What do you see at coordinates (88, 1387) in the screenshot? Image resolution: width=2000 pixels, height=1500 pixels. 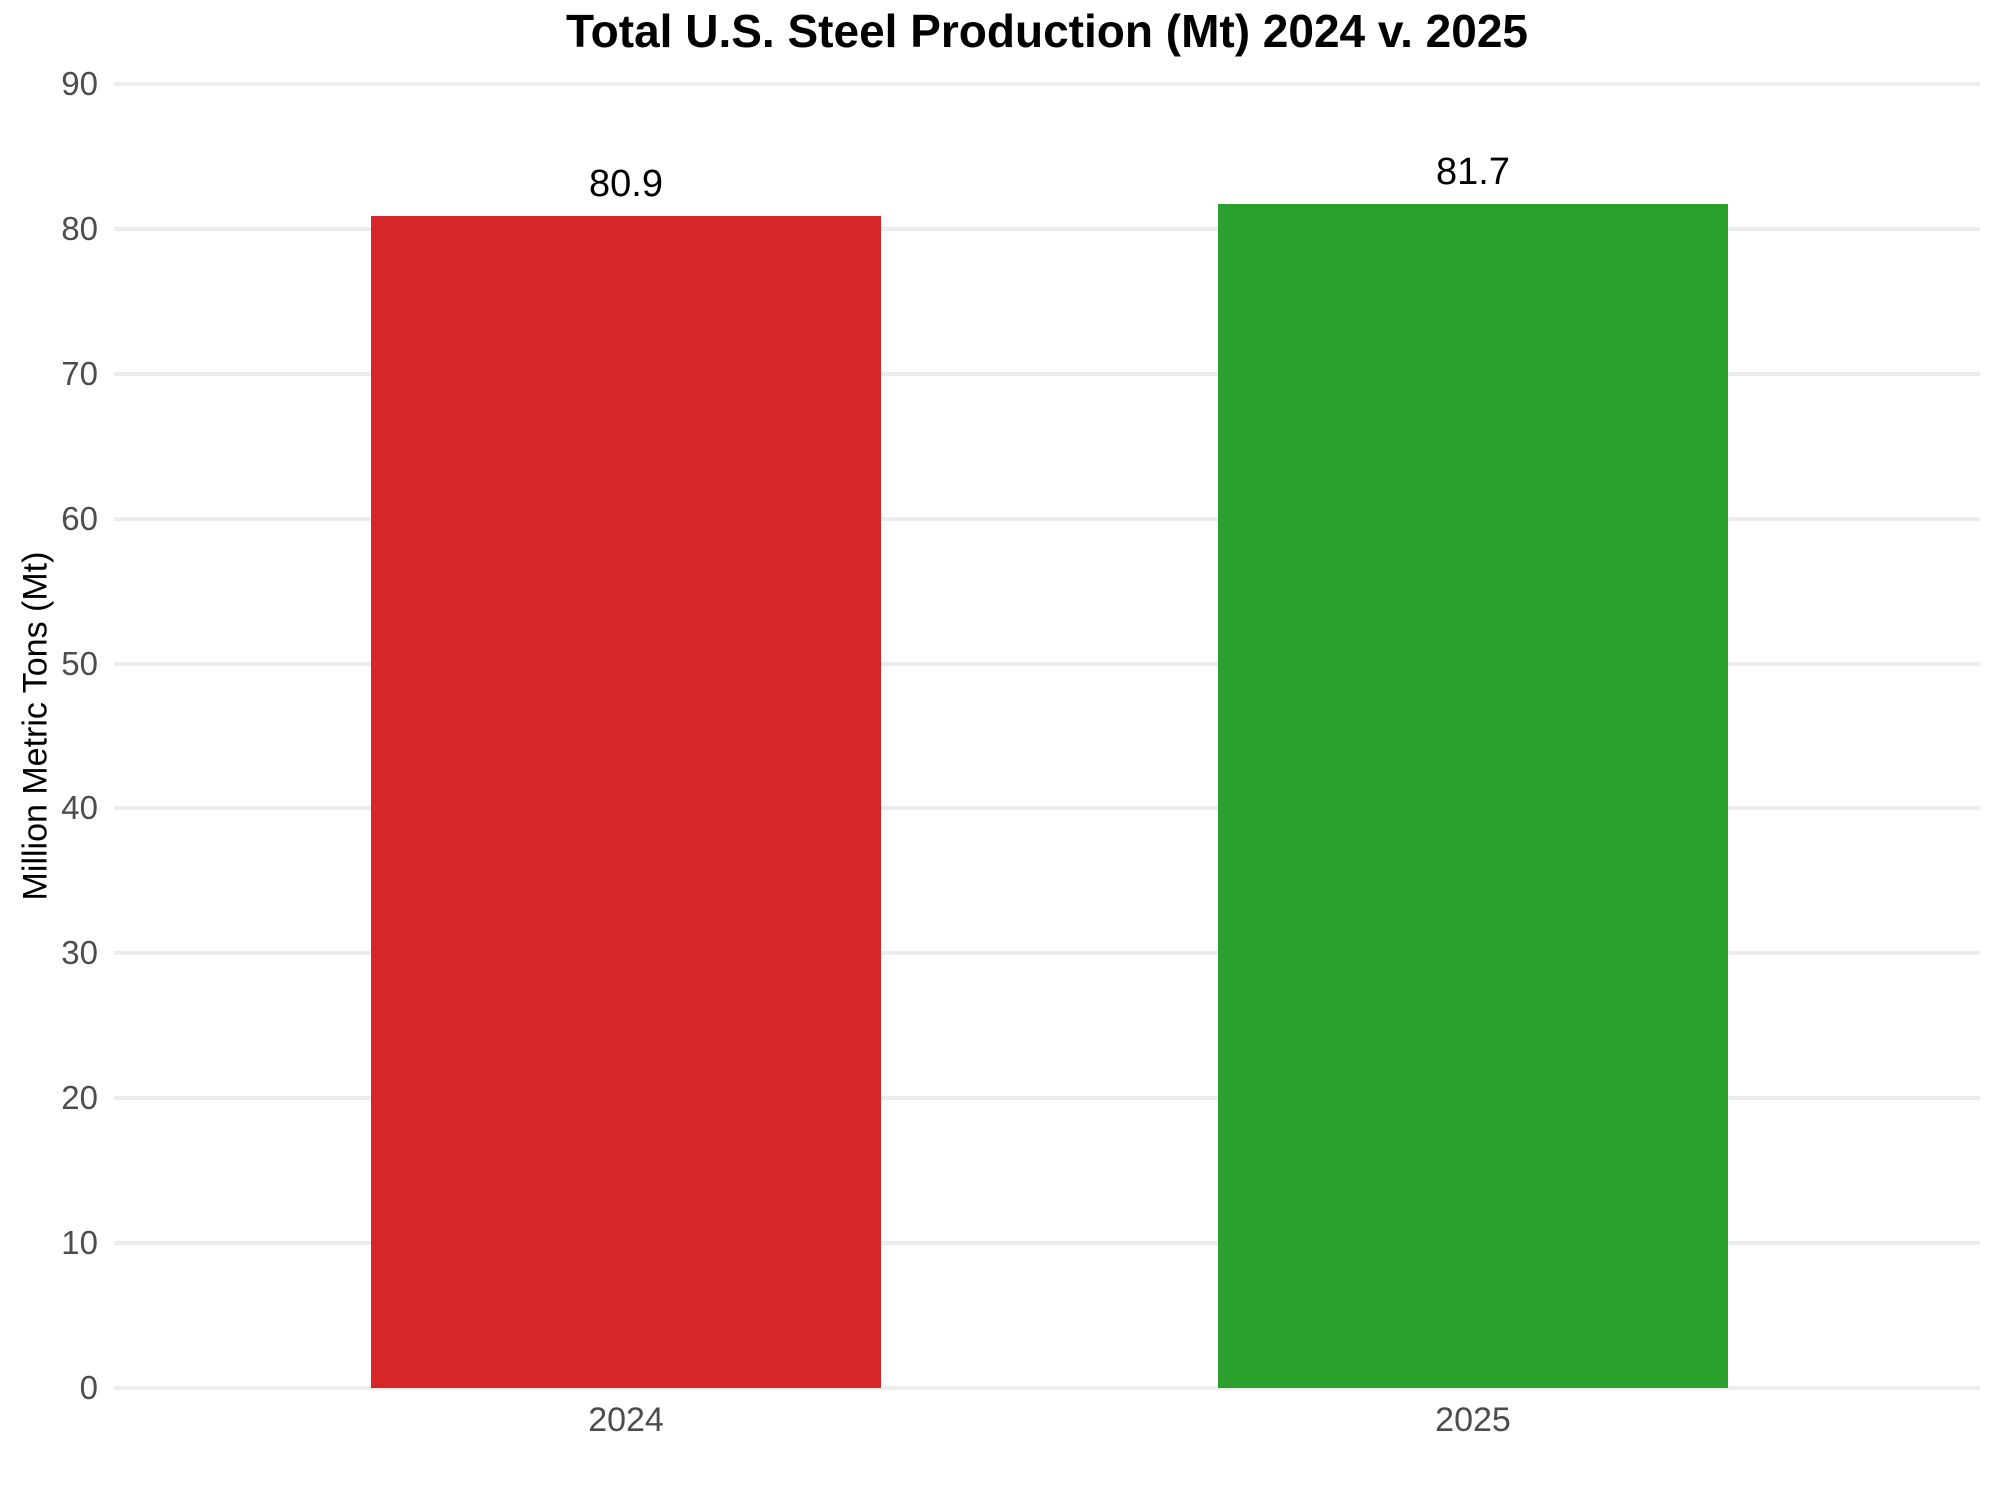 I see `y-tick-label-0: 0` at bounding box center [88, 1387].